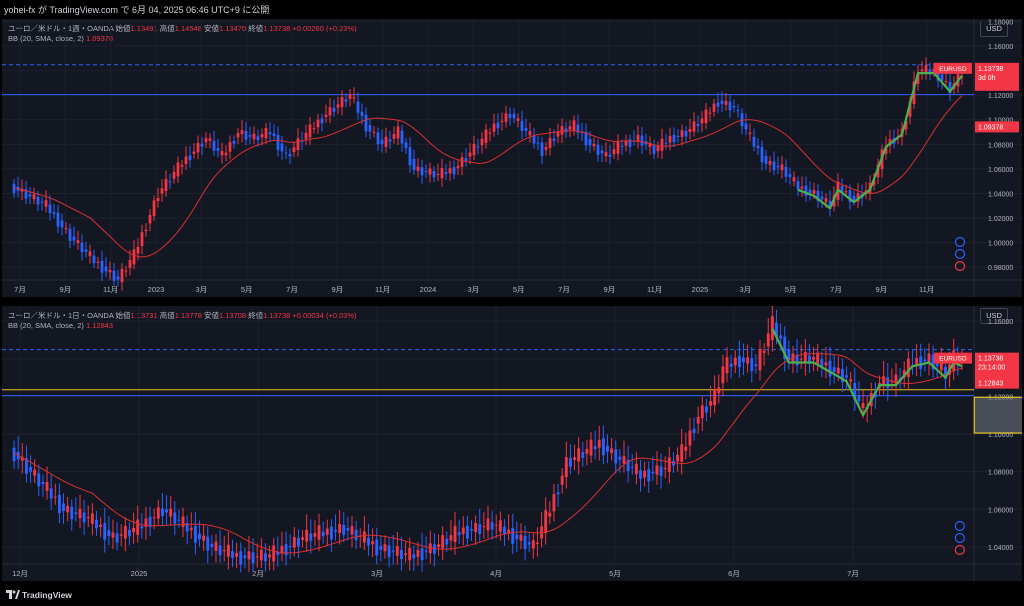 The height and width of the screenshot is (606, 1024). What do you see at coordinates (990, 127) in the screenshot?
I see `bb-tag-text: 1.09378` at bounding box center [990, 127].